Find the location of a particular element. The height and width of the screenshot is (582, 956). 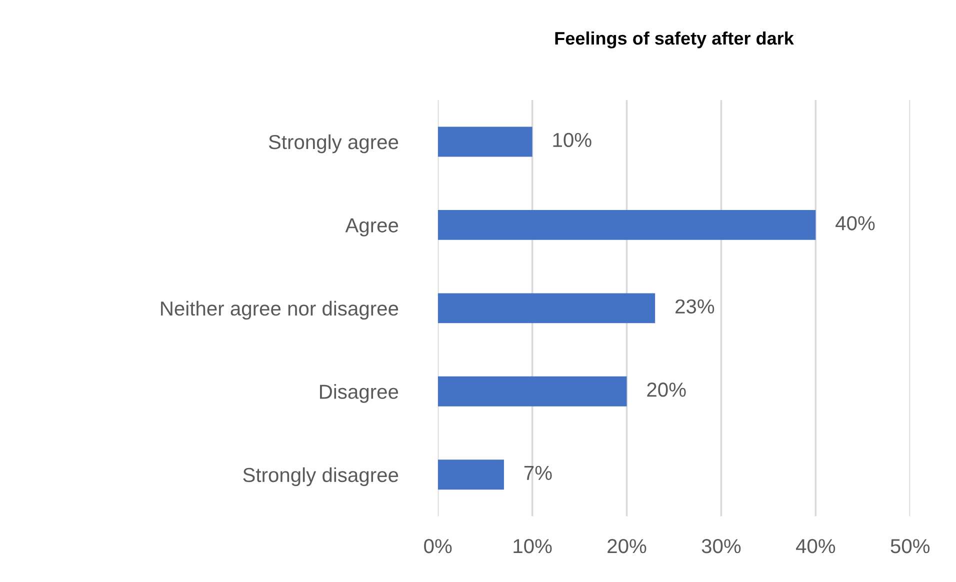

data-label: 20% is located at coordinates (666, 389).